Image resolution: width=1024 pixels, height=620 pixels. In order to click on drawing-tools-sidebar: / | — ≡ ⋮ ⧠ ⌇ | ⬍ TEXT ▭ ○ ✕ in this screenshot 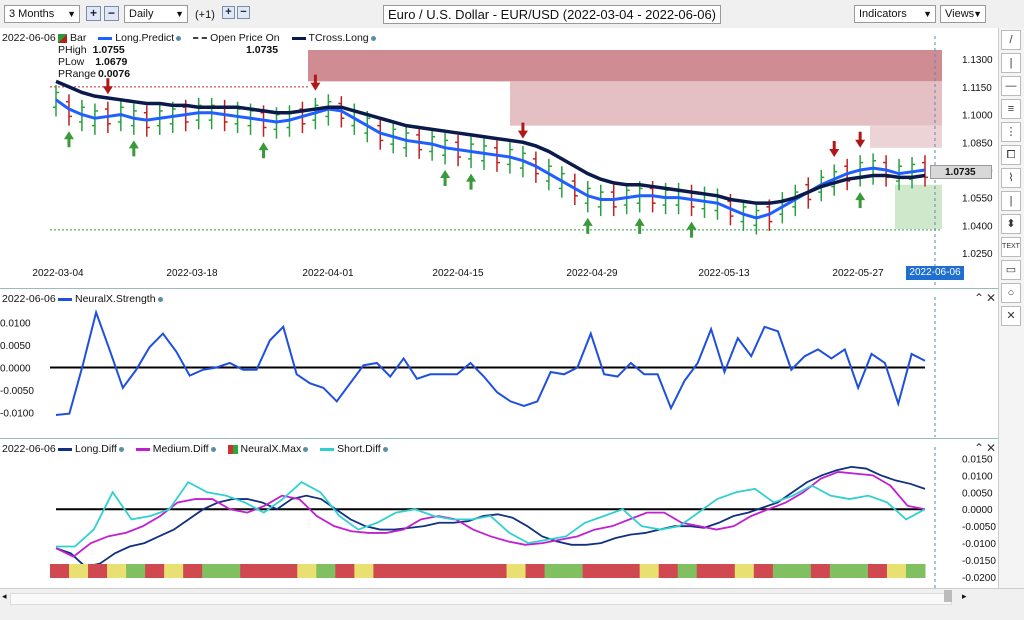, I will do `click(1011, 308)`.